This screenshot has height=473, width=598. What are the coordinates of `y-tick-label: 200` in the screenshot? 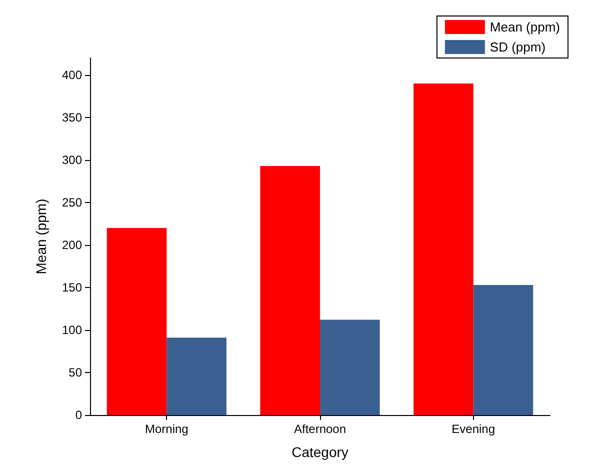 It's located at (72, 245).